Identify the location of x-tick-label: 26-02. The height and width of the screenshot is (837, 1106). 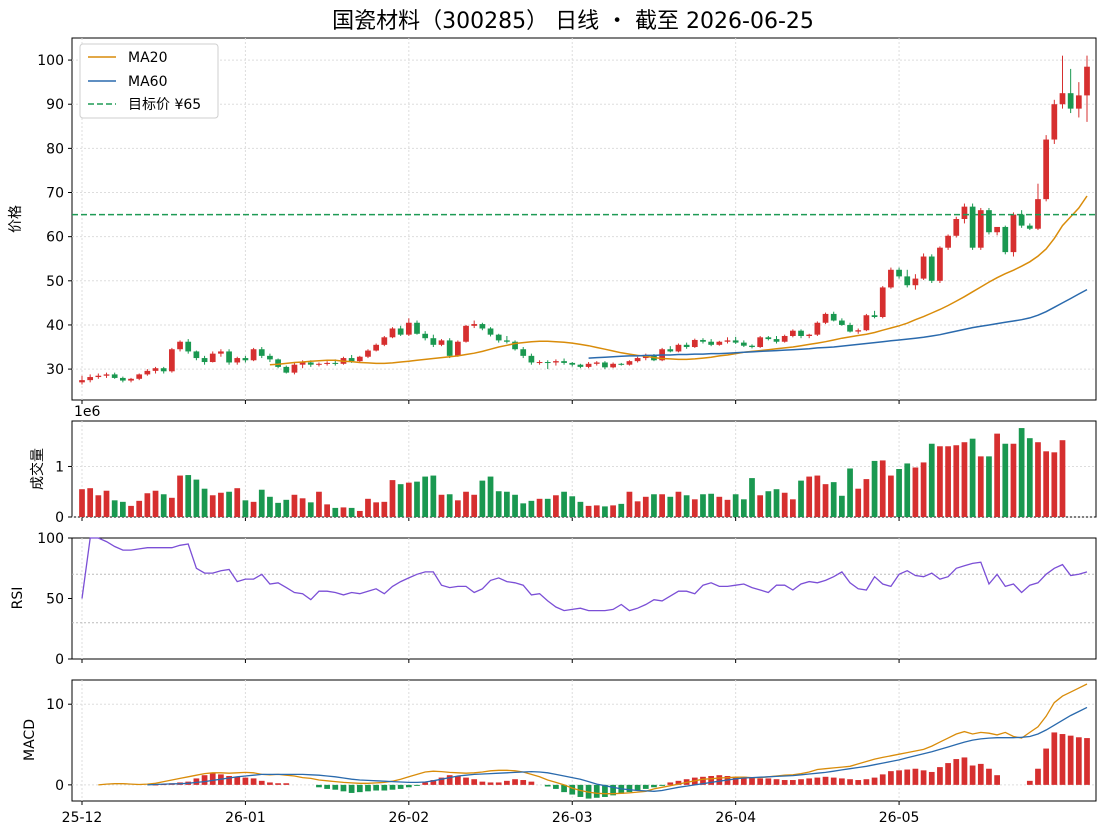
(408, 818).